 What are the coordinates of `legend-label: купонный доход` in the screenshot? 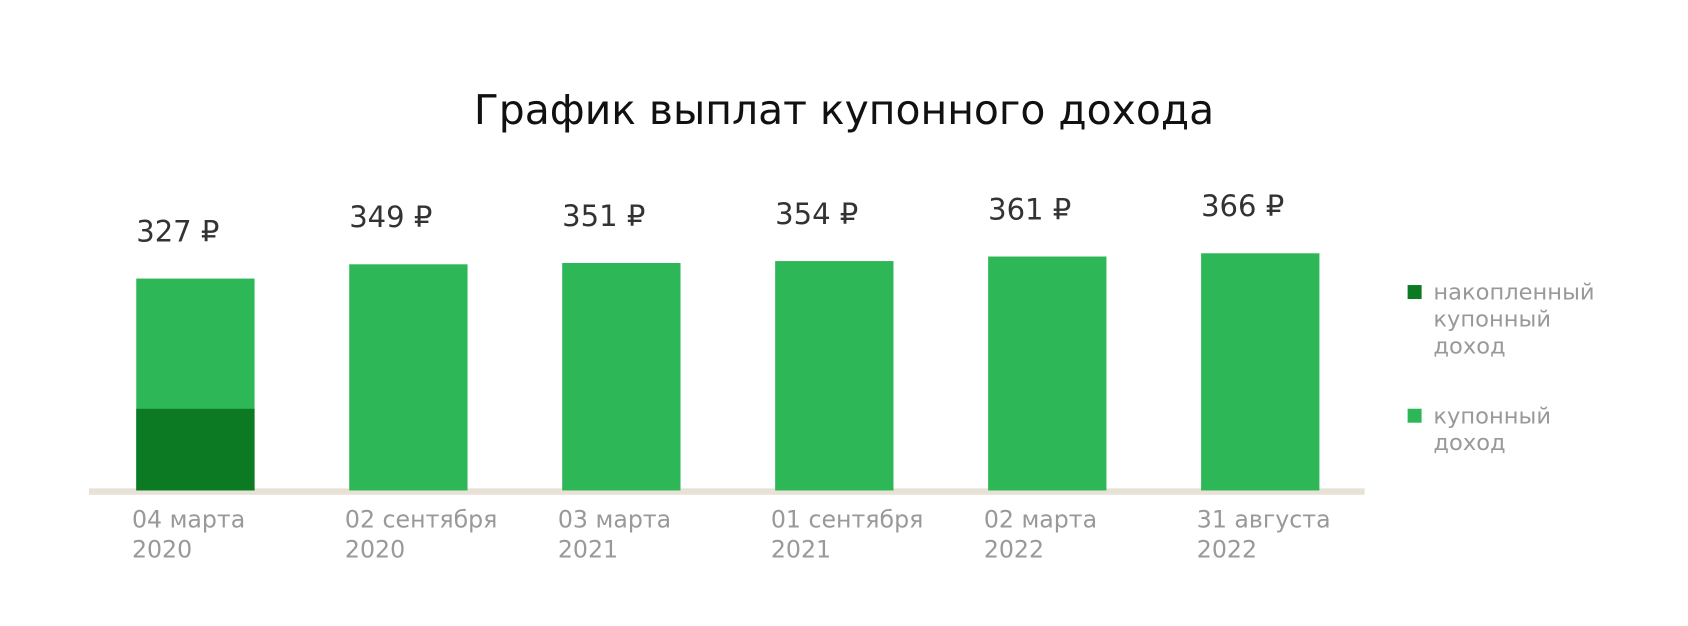 It's located at (1495, 429).